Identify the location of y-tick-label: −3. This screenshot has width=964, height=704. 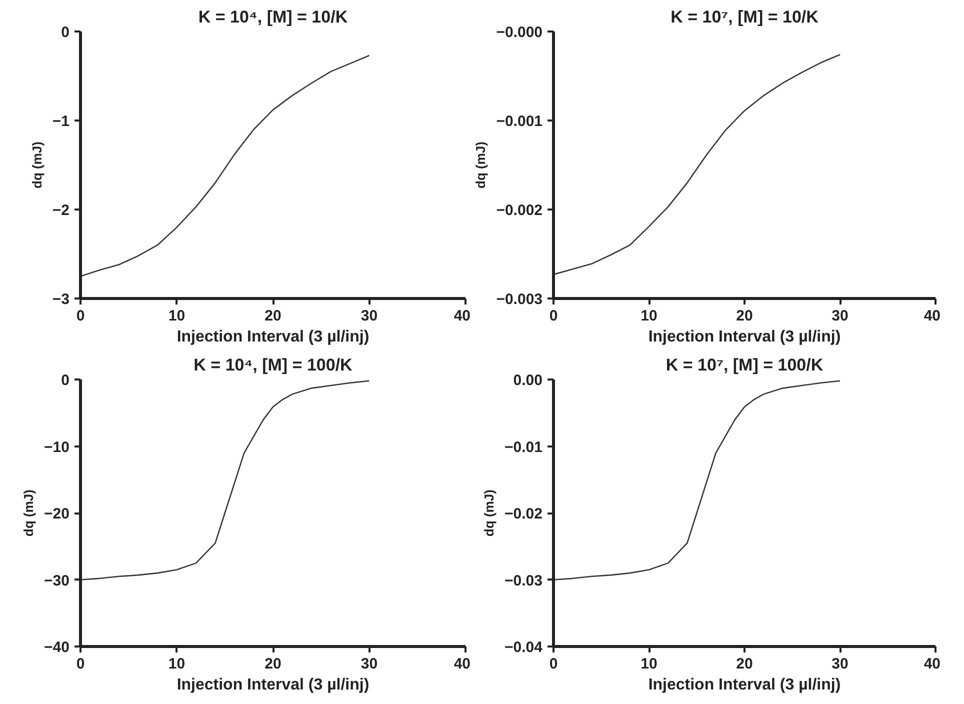
(61, 299).